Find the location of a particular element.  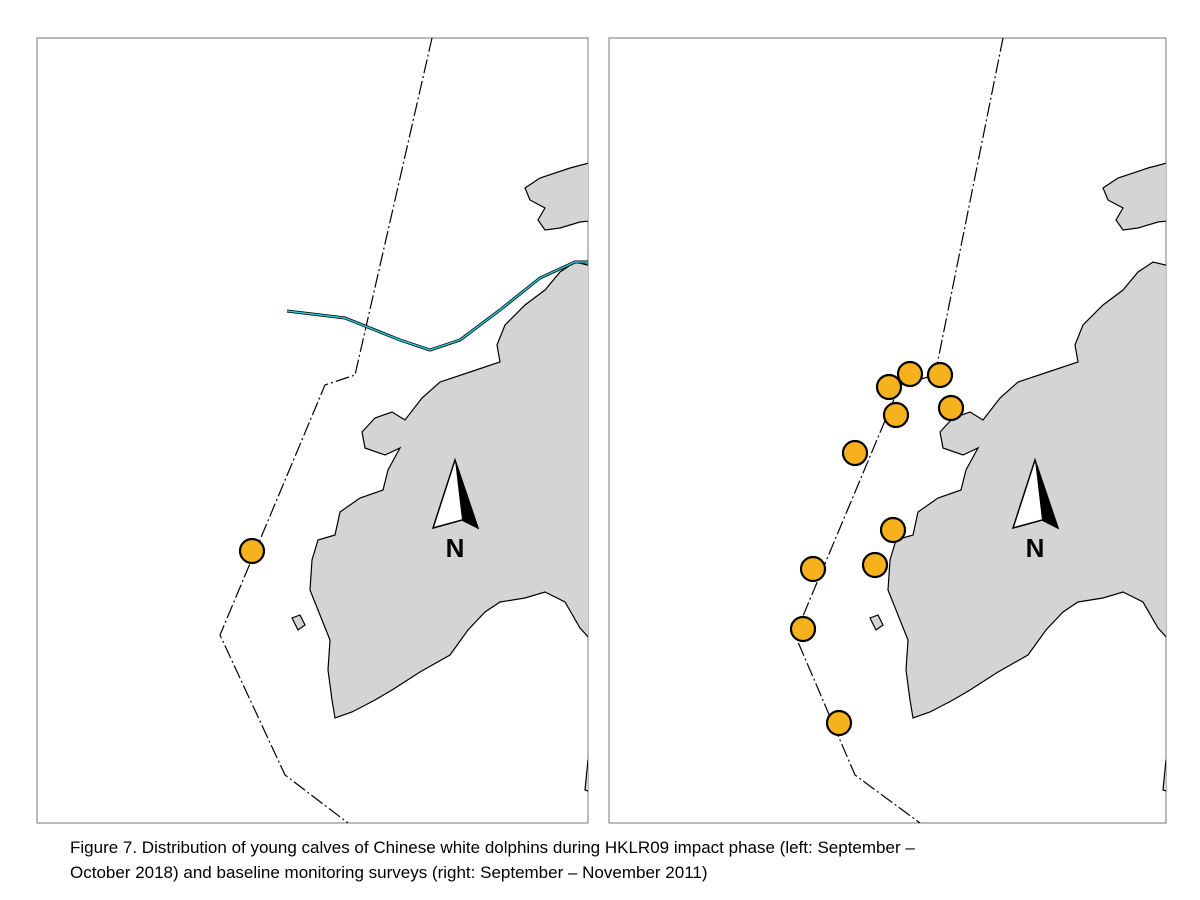

bridge-fill is located at coordinates (437, 306).